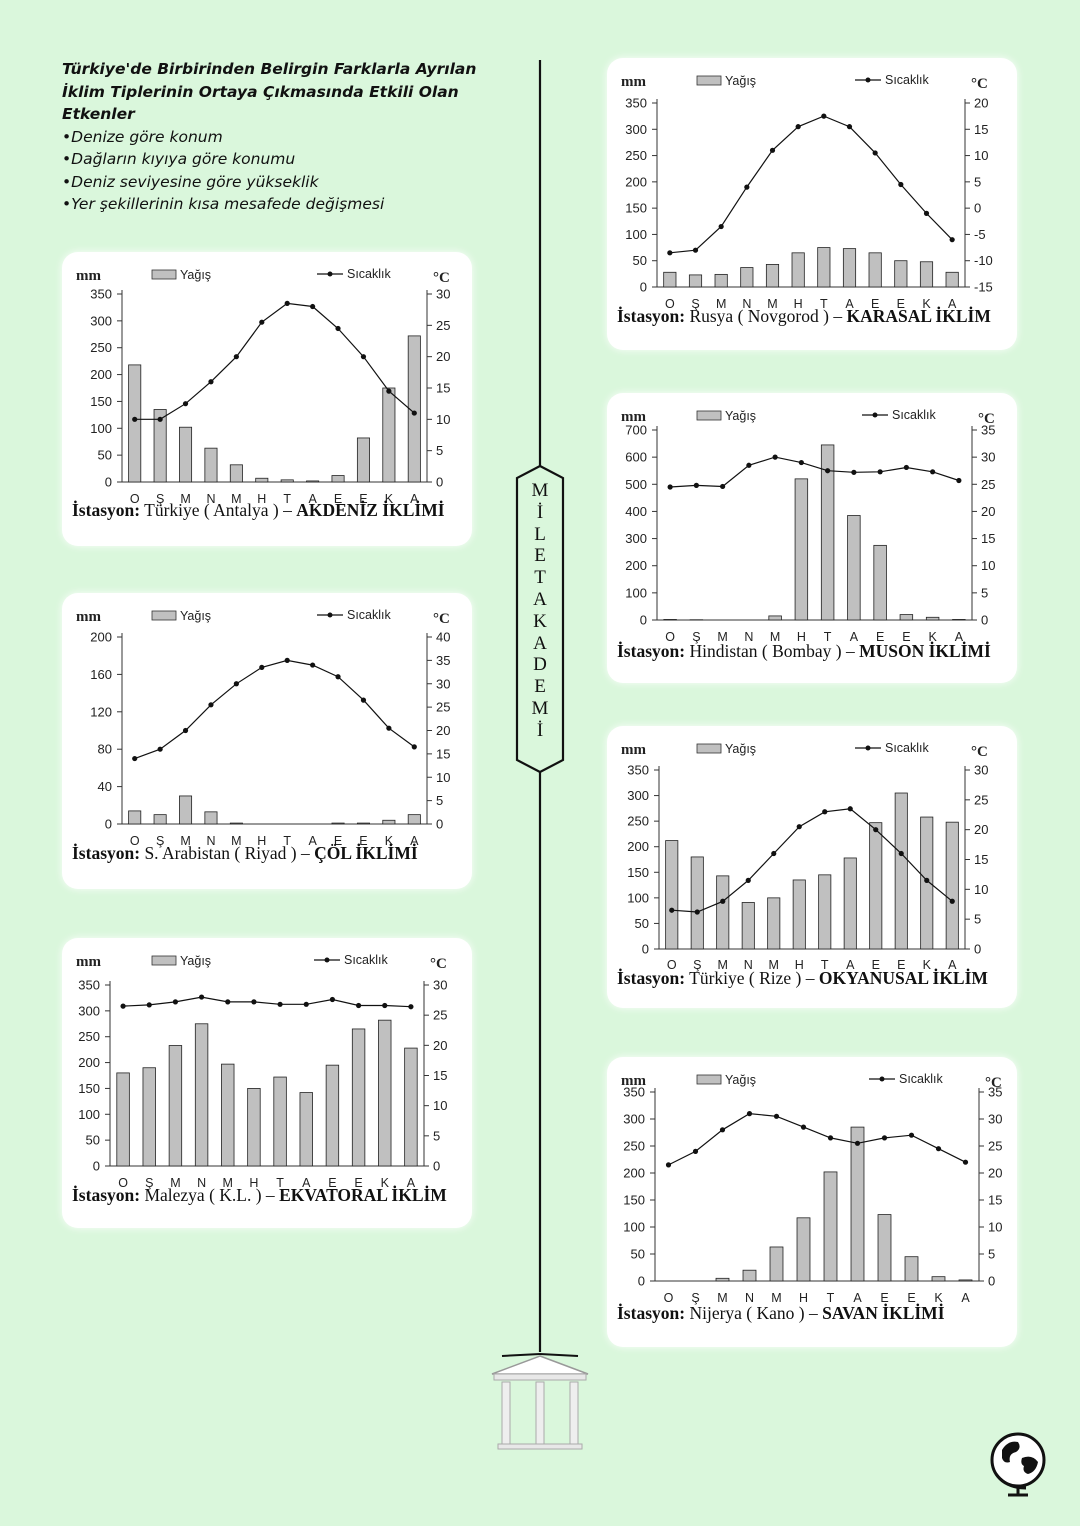 This screenshot has height=1526, width=1080. Describe the element at coordinates (443, 637) in the screenshot. I see `right-tick-label: 40` at that location.